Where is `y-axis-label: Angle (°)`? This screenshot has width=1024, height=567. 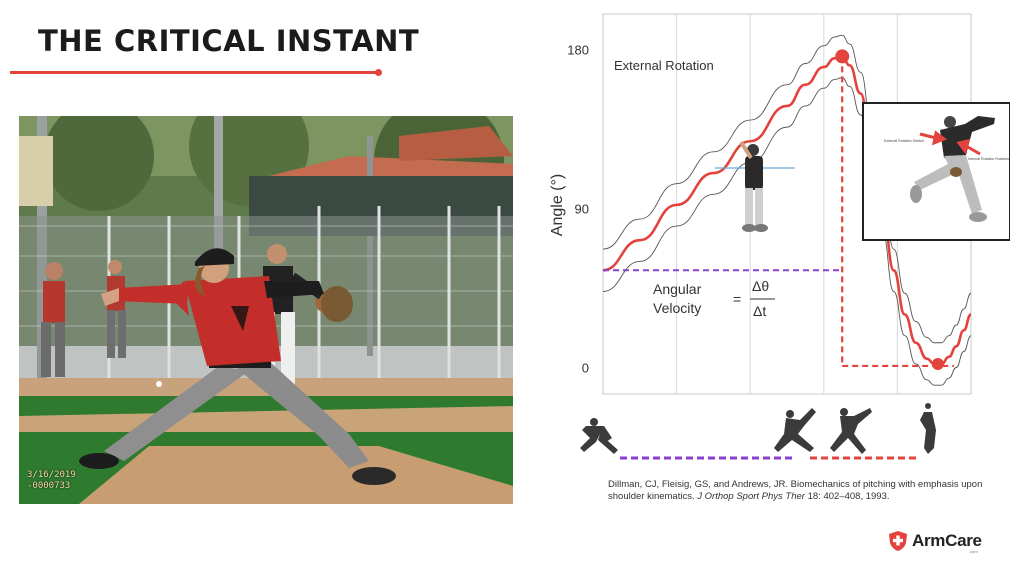 y-axis-label: Angle (°) is located at coordinates (557, 205).